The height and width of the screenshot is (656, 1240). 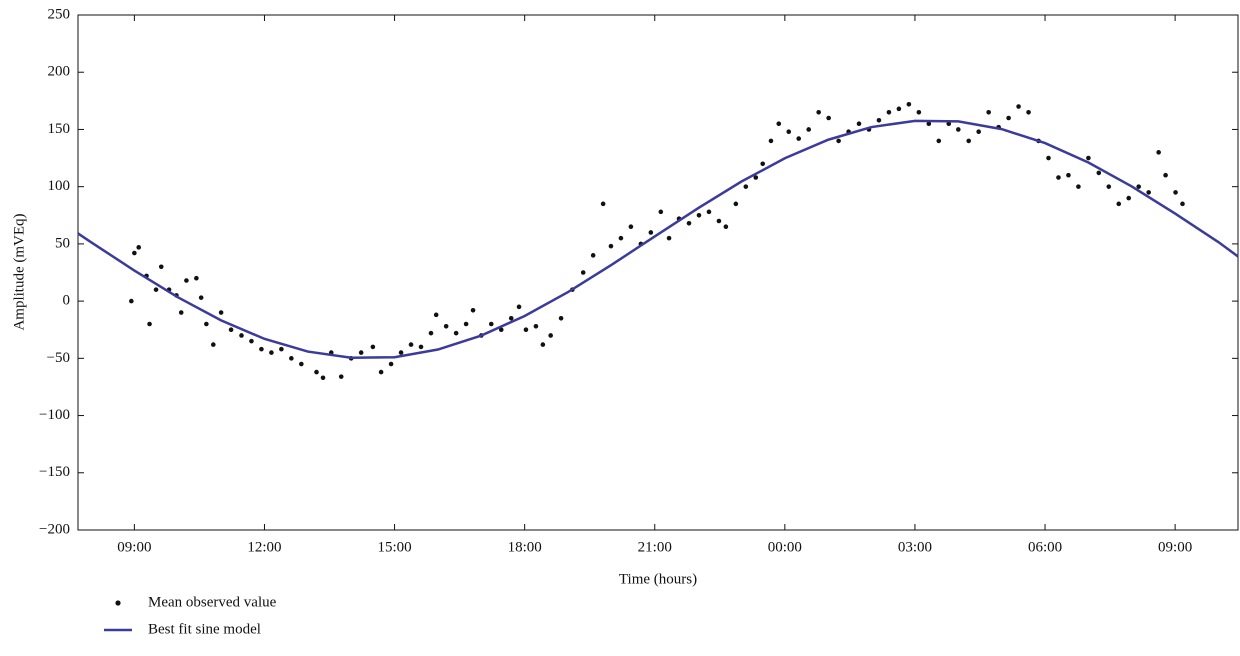 What do you see at coordinates (212, 602) in the screenshot?
I see `legend-label: Mean observed value` at bounding box center [212, 602].